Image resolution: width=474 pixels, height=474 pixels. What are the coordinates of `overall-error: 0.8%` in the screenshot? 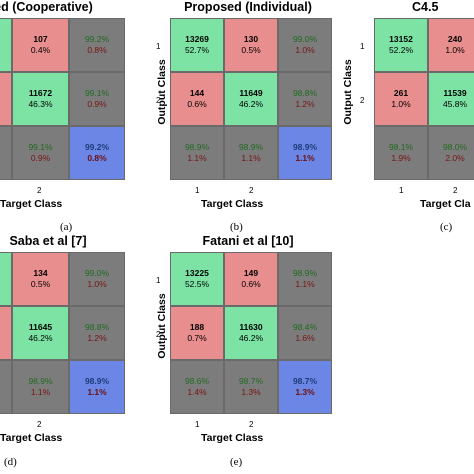 It's located at (97, 158).